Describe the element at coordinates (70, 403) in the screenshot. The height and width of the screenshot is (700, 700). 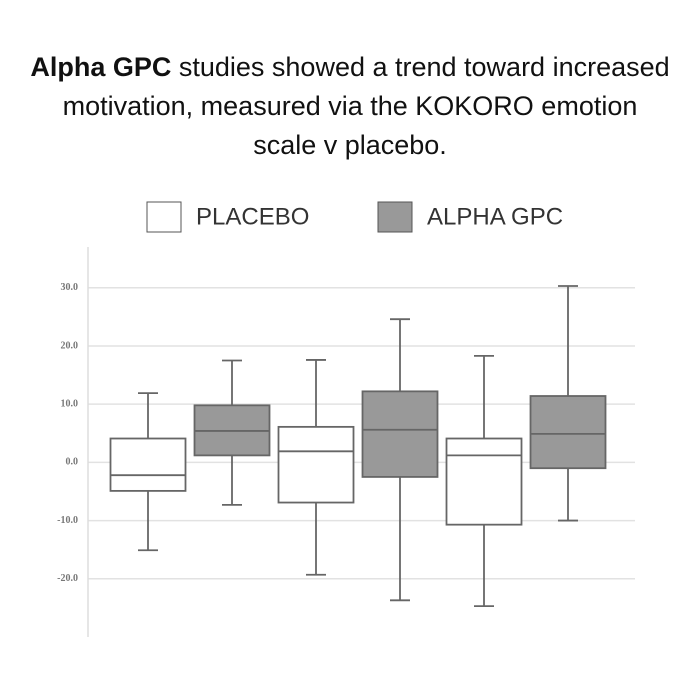
I see `y-tick-label: 10.0` at that location.